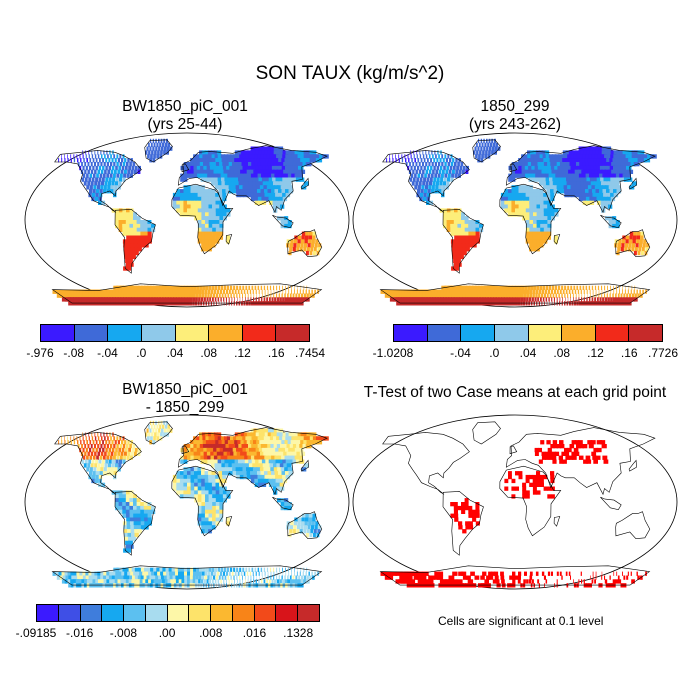 The height and width of the screenshot is (700, 700). I want to click on panel-title-diff: BW1850_piC_001 - 1850_299, so click(185, 399).